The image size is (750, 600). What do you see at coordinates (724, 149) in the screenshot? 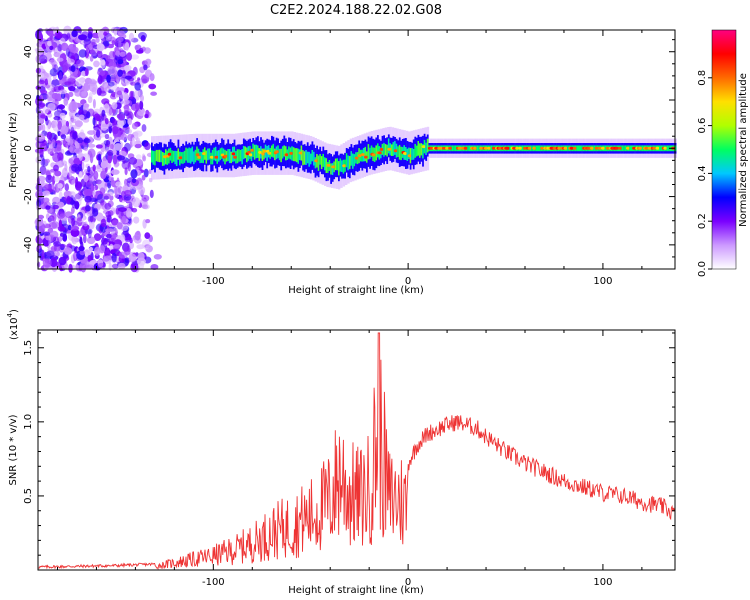
I see `colorbar-gradient` at bounding box center [724, 149].